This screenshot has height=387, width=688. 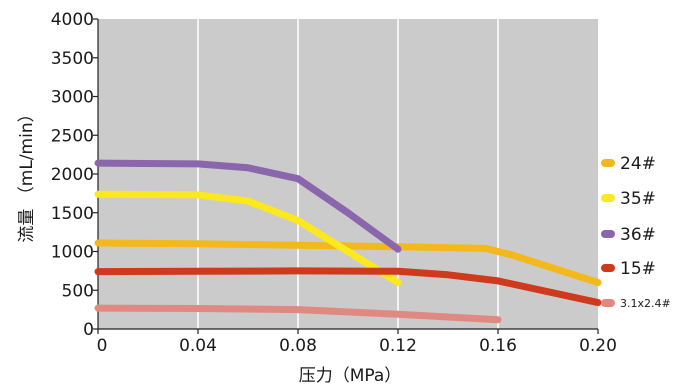 I want to click on x-tick-label: 0.12, so click(x=398, y=346).